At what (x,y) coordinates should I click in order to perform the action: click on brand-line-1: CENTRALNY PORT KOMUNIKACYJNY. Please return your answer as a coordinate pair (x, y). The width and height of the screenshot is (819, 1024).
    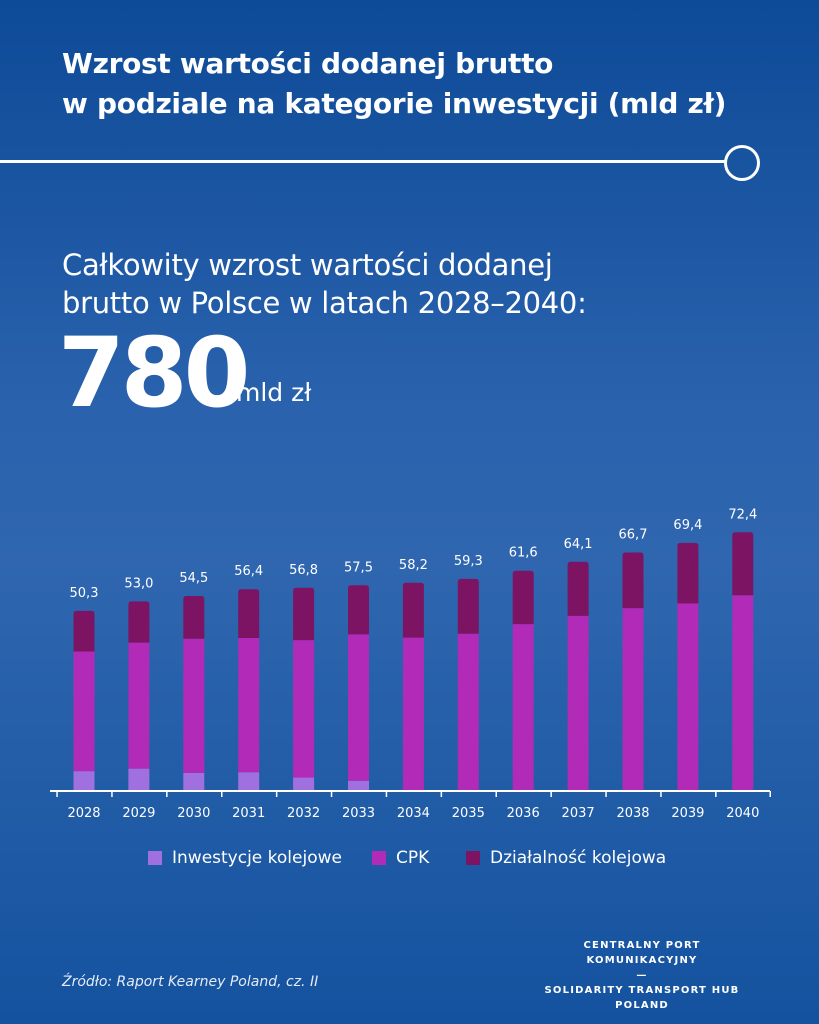
    Looking at the image, I should click on (642, 953).